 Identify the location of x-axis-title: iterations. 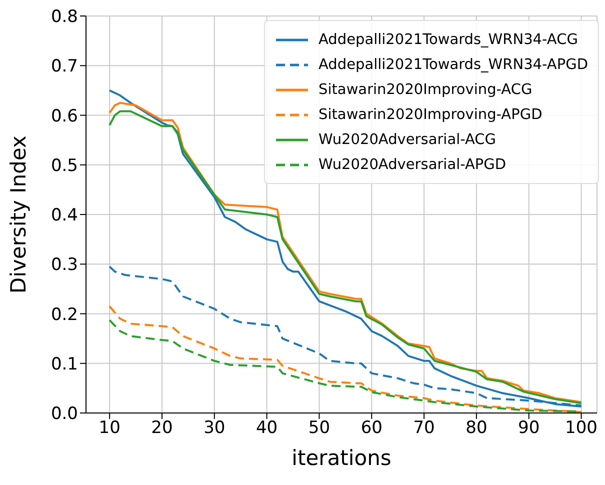
(342, 458).